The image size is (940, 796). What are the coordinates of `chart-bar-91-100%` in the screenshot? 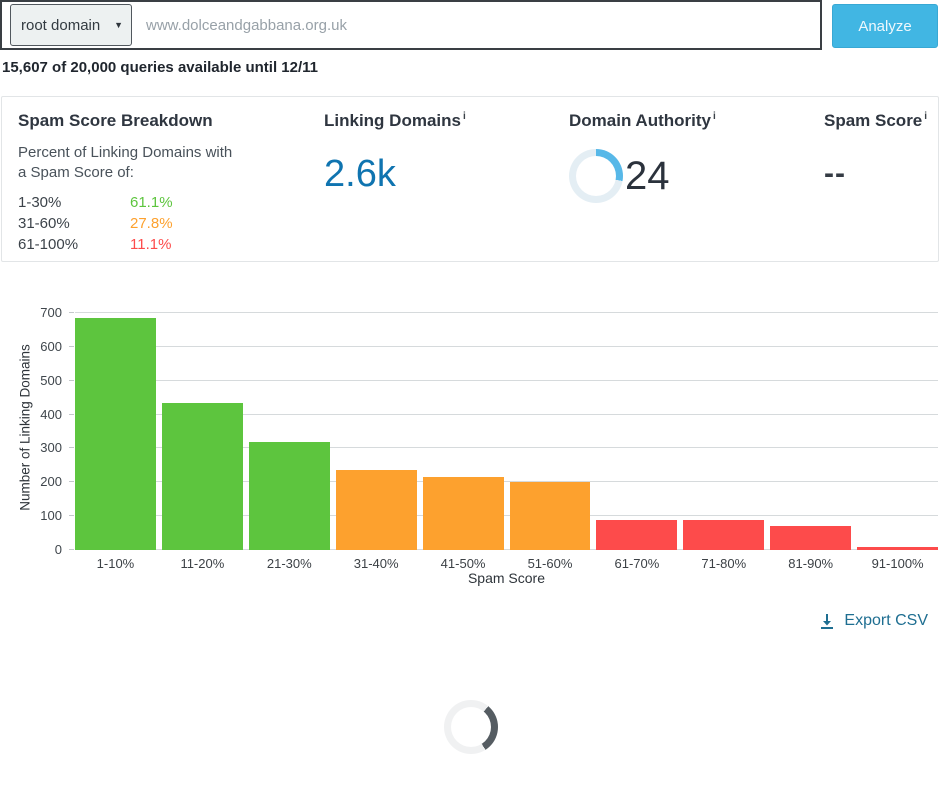 It's located at (898, 548).